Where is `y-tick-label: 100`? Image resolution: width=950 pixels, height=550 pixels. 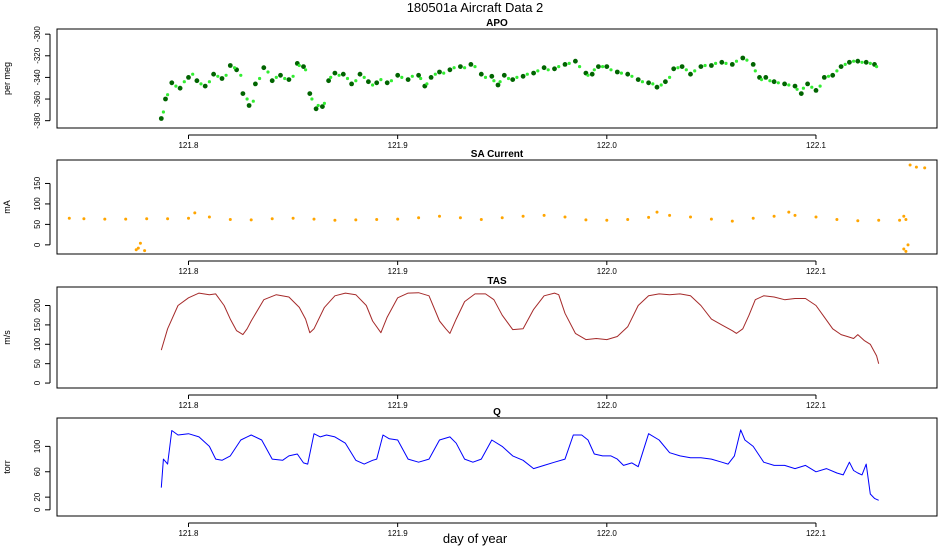
y-tick-label: 100 is located at coordinates (37, 204).